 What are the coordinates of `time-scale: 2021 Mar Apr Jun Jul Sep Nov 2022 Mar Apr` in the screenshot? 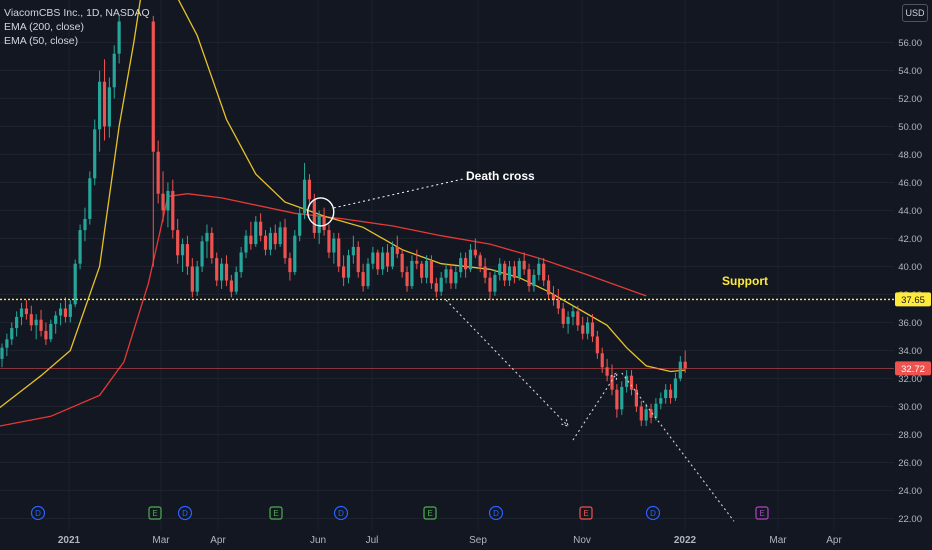 It's located at (466, 540).